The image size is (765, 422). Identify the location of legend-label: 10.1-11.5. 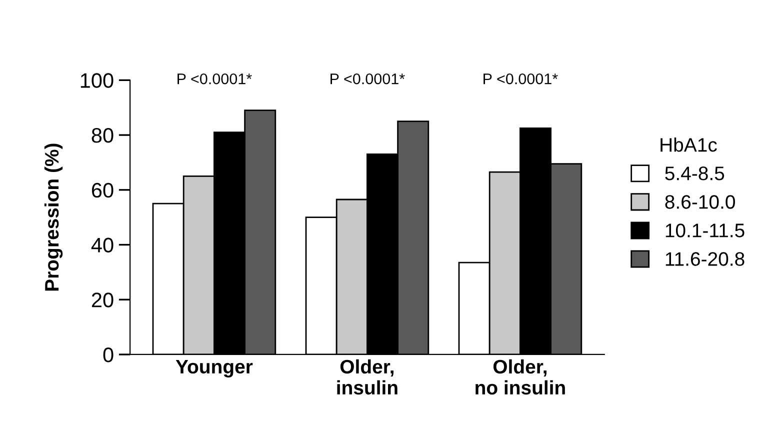
(705, 231).